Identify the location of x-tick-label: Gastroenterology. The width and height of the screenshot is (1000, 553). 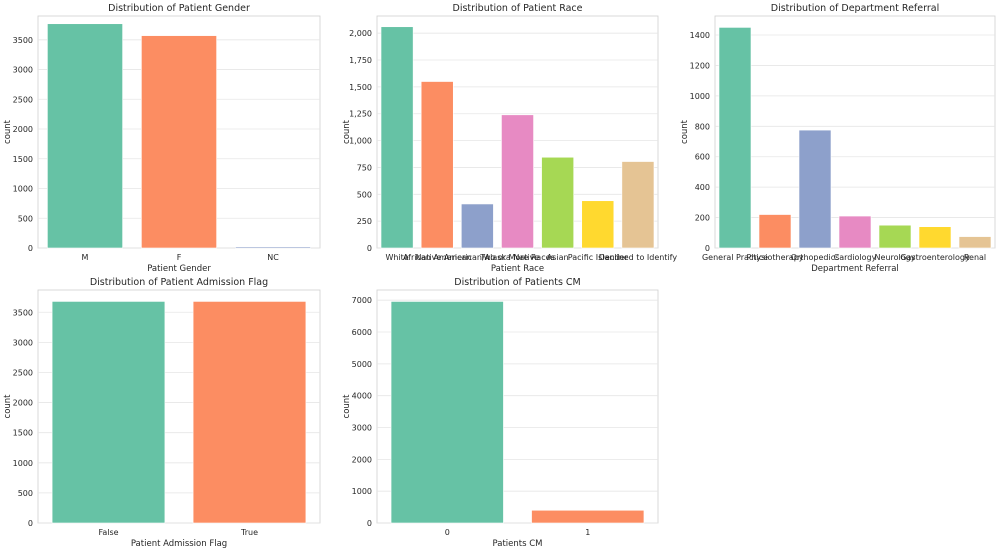
(935, 257).